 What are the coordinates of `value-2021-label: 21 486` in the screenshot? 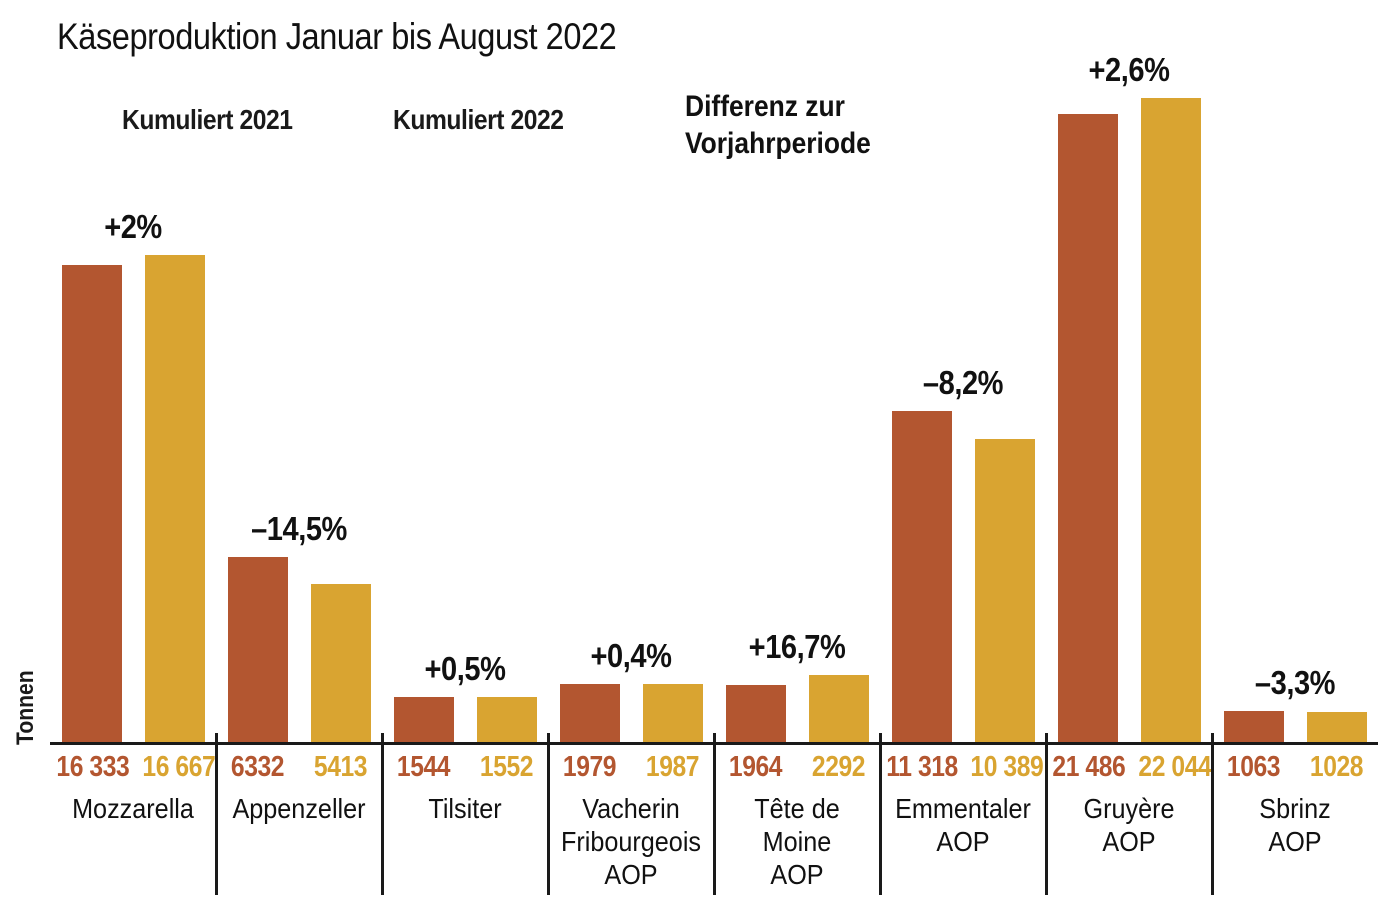 It's located at (1089, 767).